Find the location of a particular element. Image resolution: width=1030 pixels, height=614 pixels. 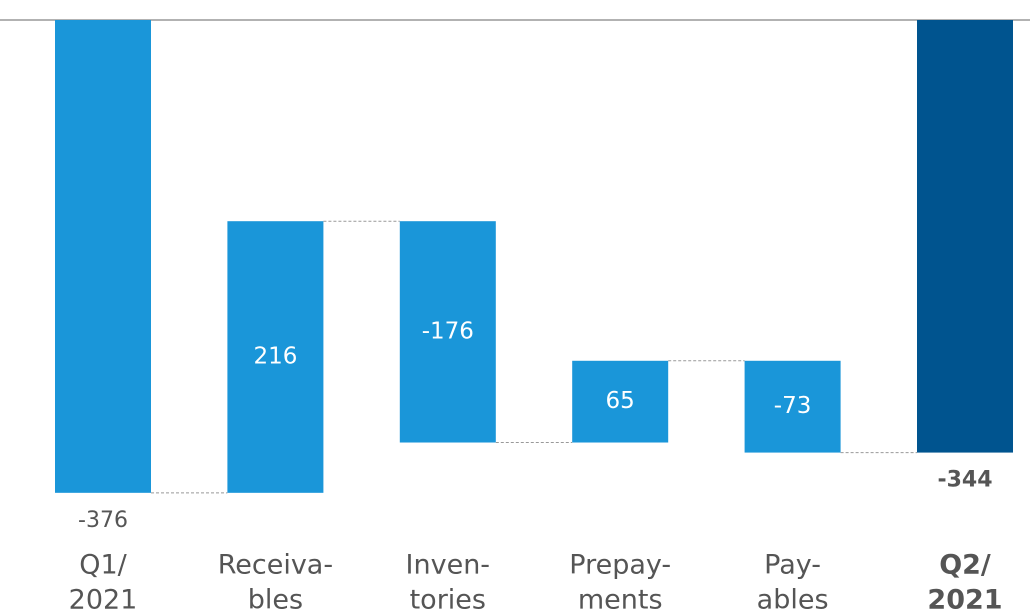

x-tick-label: Receiva- is located at coordinates (275, 565).